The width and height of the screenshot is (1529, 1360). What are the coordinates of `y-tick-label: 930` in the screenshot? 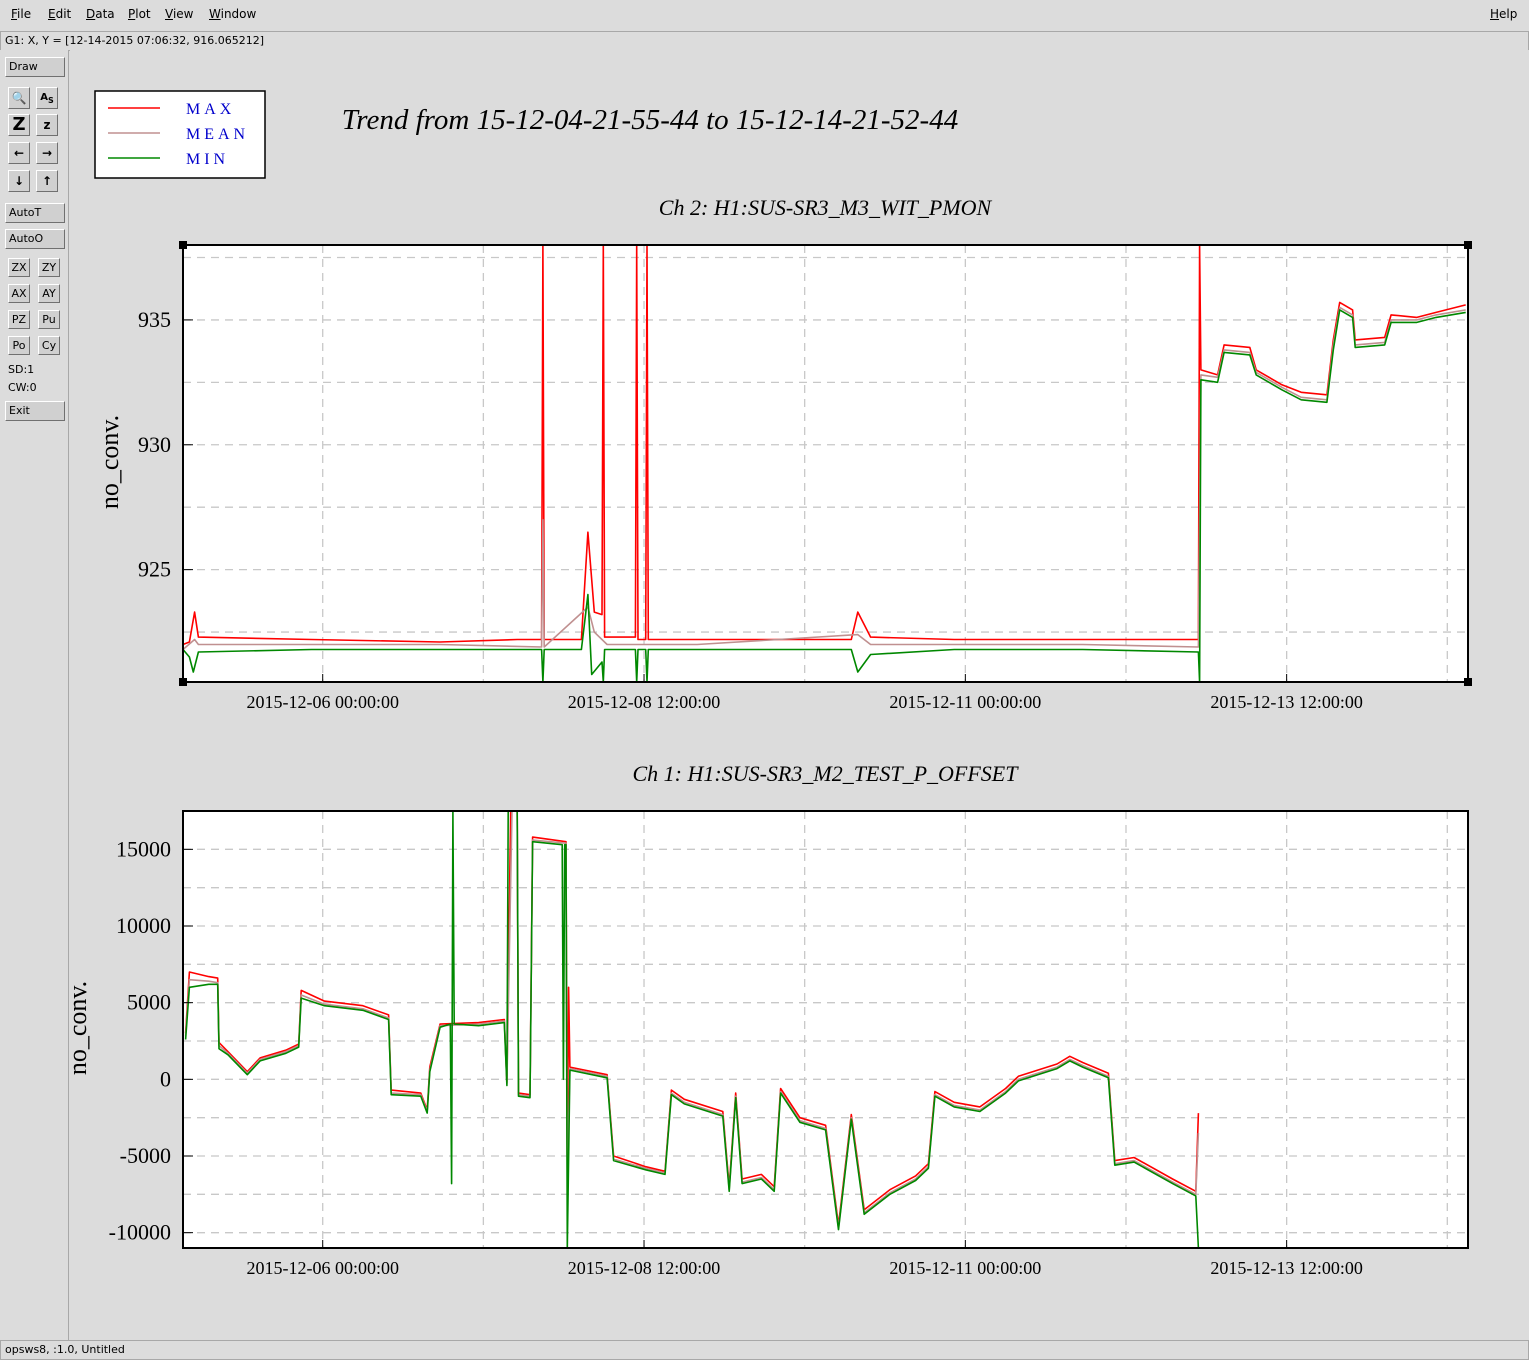 It's located at (154, 444).